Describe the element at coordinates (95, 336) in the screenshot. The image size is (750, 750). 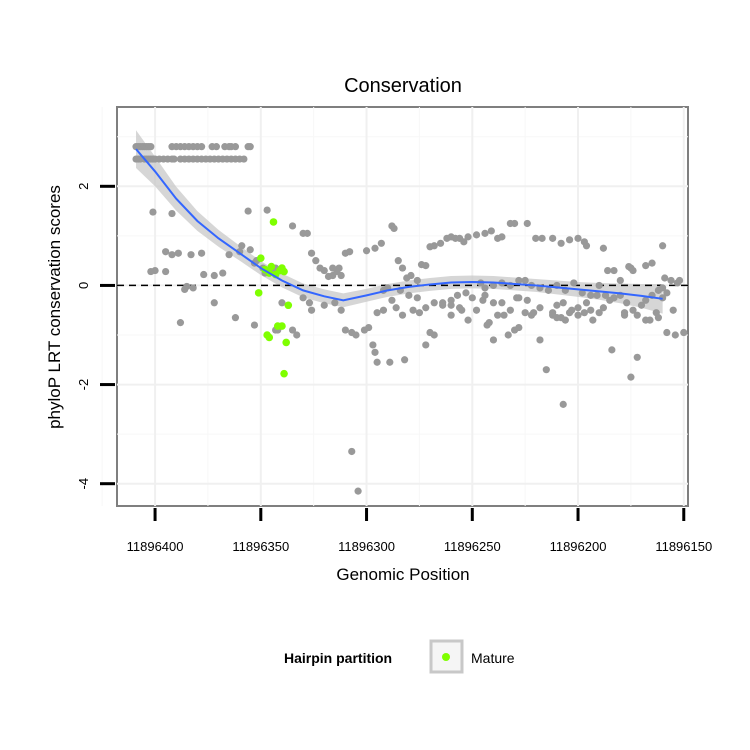
I see `y-axis: 2 0 -2 -4` at that location.